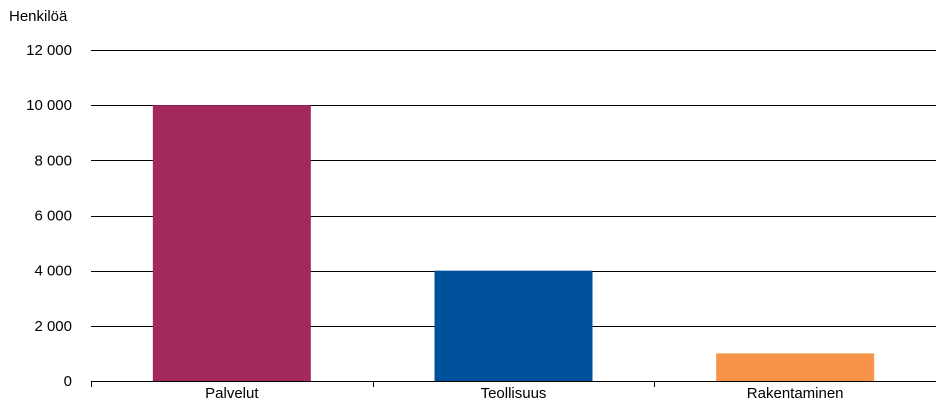 The width and height of the screenshot is (936, 403). Describe the element at coordinates (513, 325) in the screenshot. I see `bar-teollisuus` at that location.